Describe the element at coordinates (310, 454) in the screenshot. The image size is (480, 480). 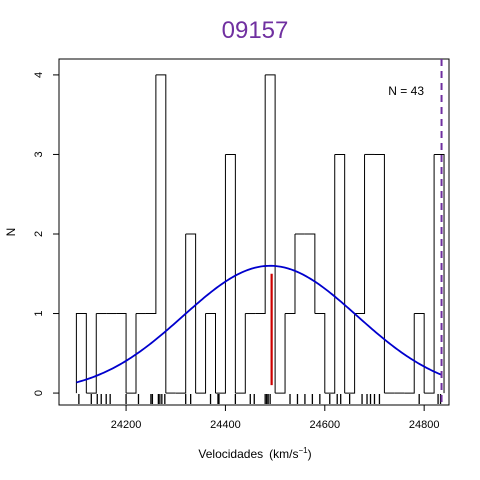
I see `x-axis-label-close: )` at that location.